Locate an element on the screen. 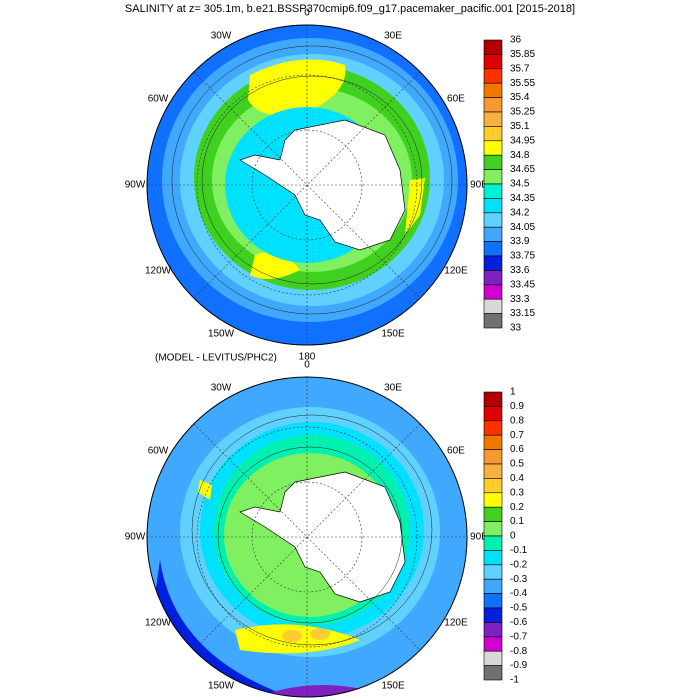 This screenshot has height=700, width=700. subtitle: (MODEL - LEVITUS/PHC2) is located at coordinates (216, 358).